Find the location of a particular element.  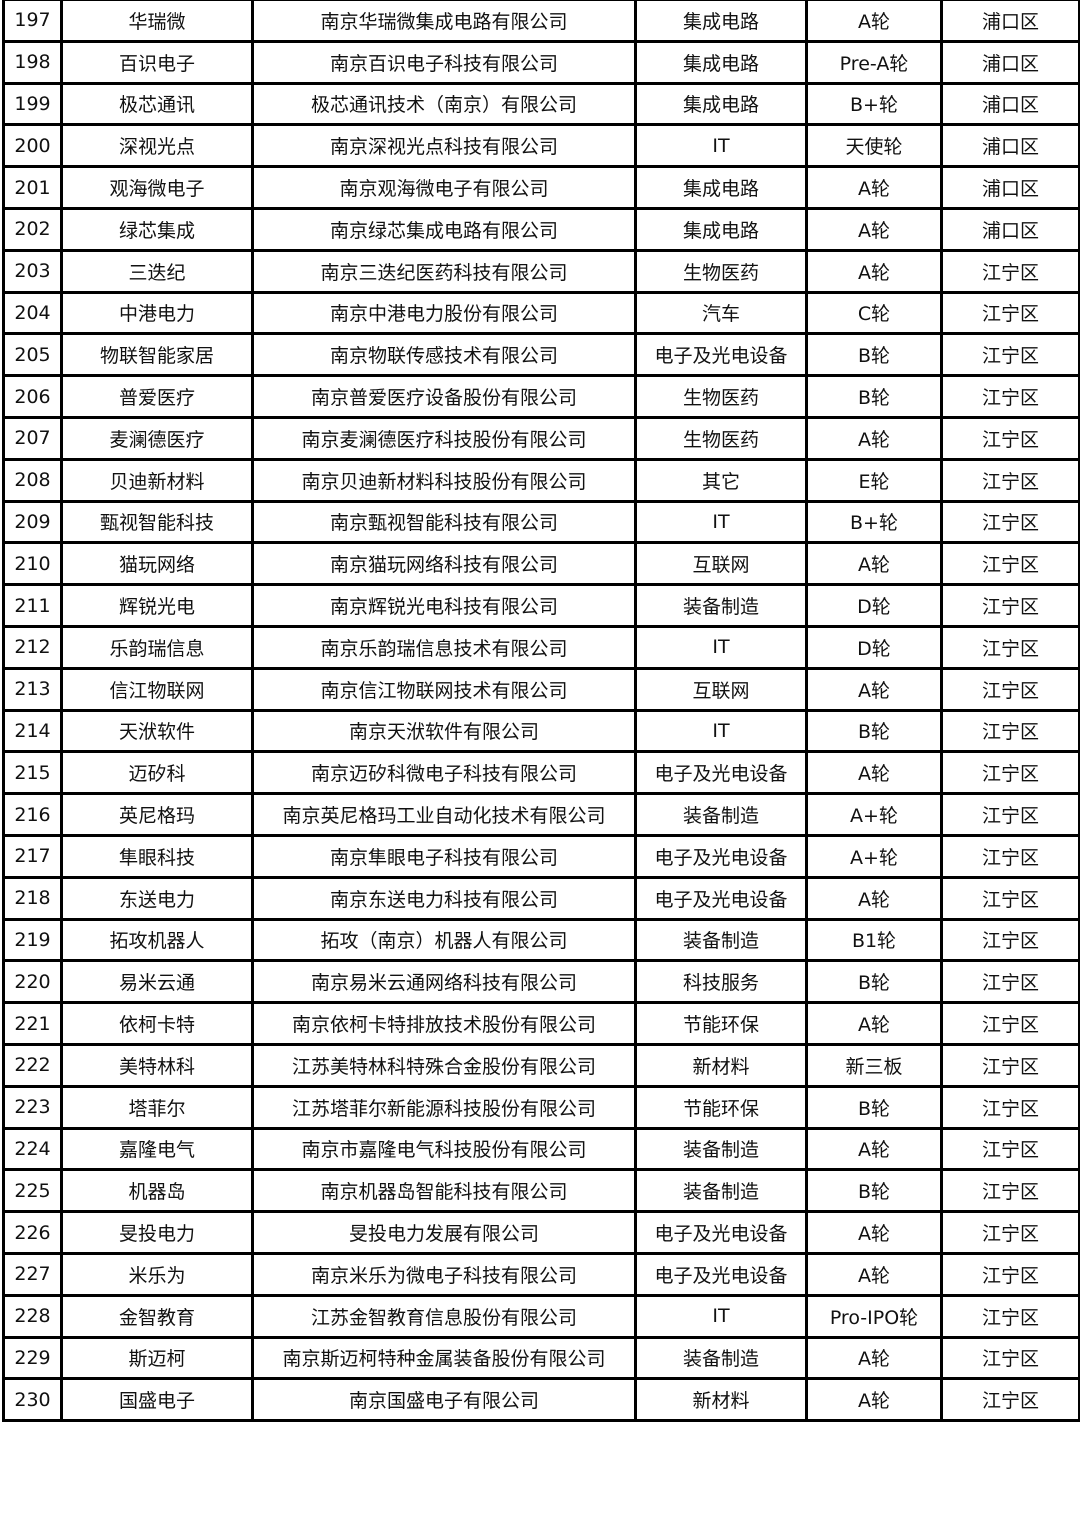

company-short-name-cell: 信江物联网 is located at coordinates (157, 689).